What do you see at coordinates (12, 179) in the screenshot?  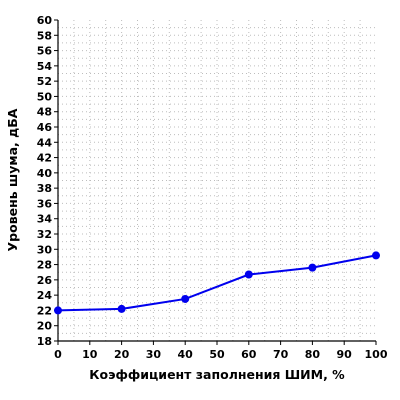 I see `y-axis-title: Уровень шума, дБА` at bounding box center [12, 179].